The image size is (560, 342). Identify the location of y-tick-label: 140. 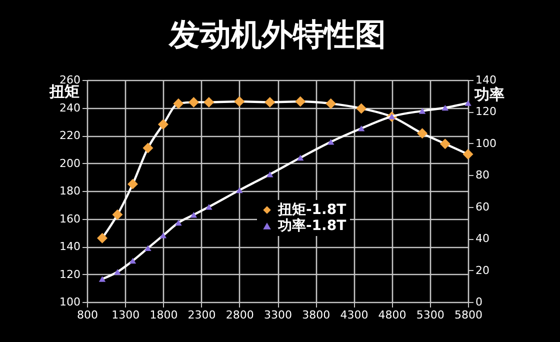
(70, 246).